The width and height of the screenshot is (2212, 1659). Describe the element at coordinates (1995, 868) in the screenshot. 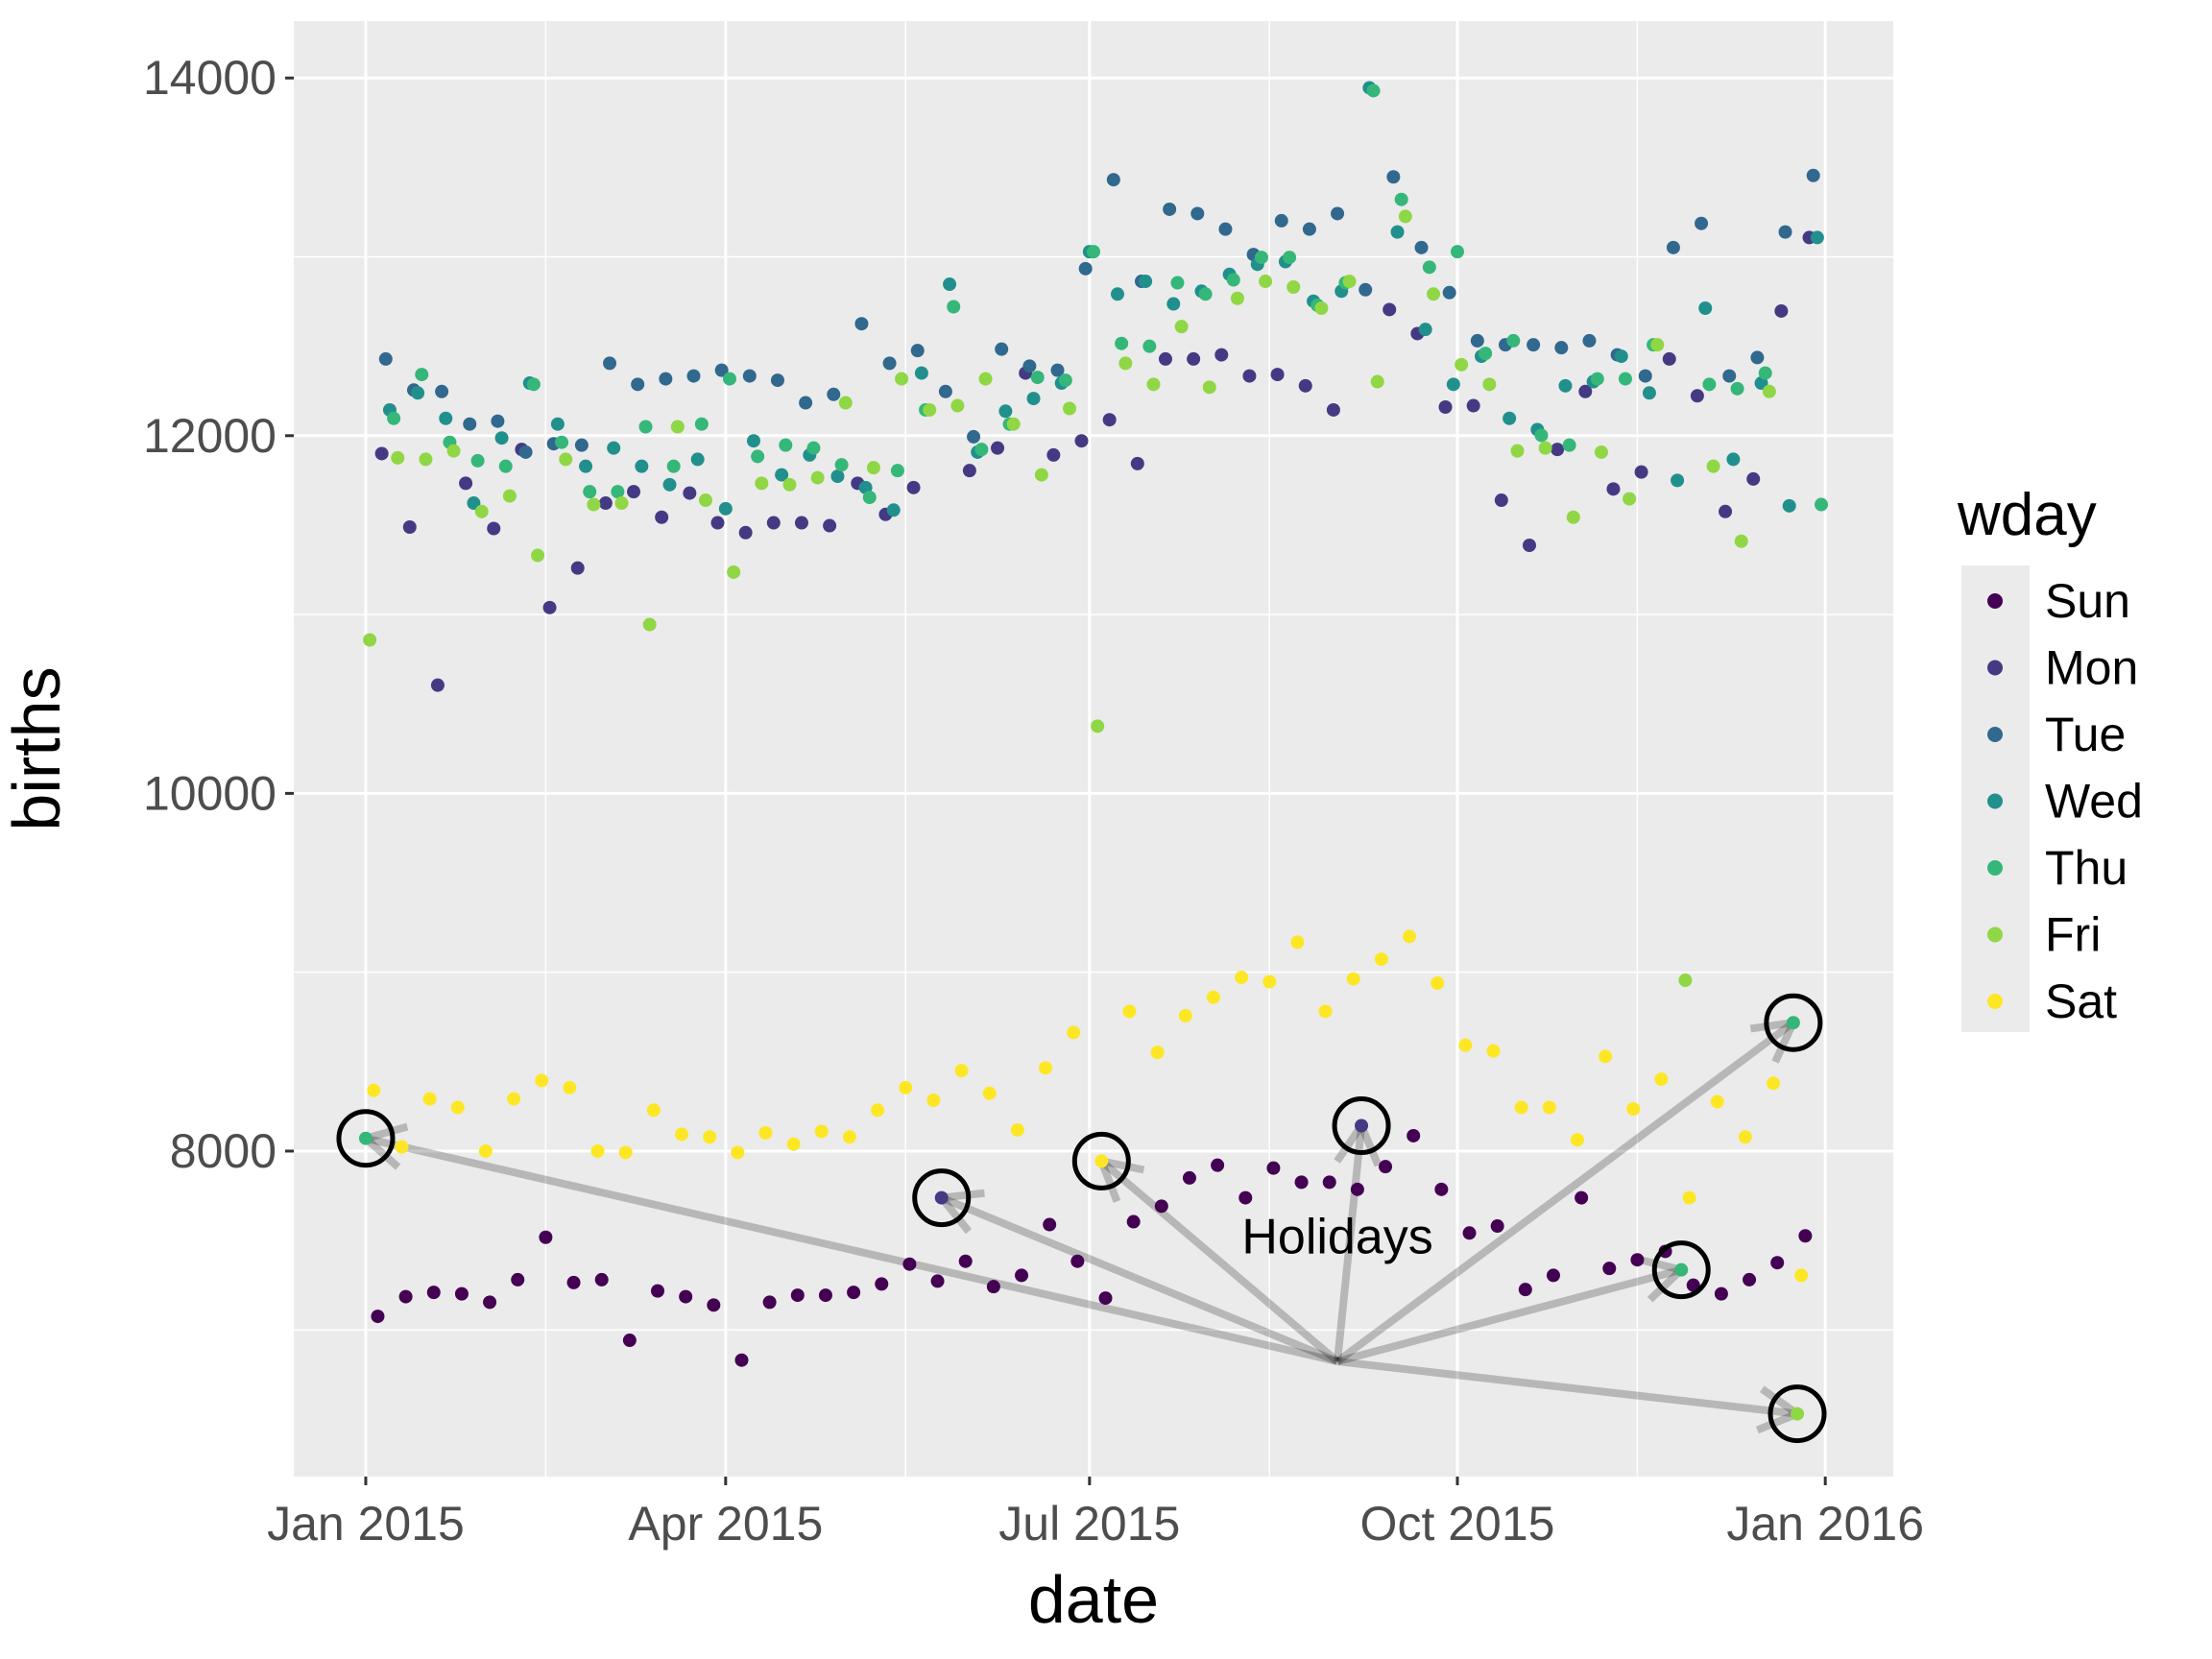

I see `legend-key-thu` at that location.